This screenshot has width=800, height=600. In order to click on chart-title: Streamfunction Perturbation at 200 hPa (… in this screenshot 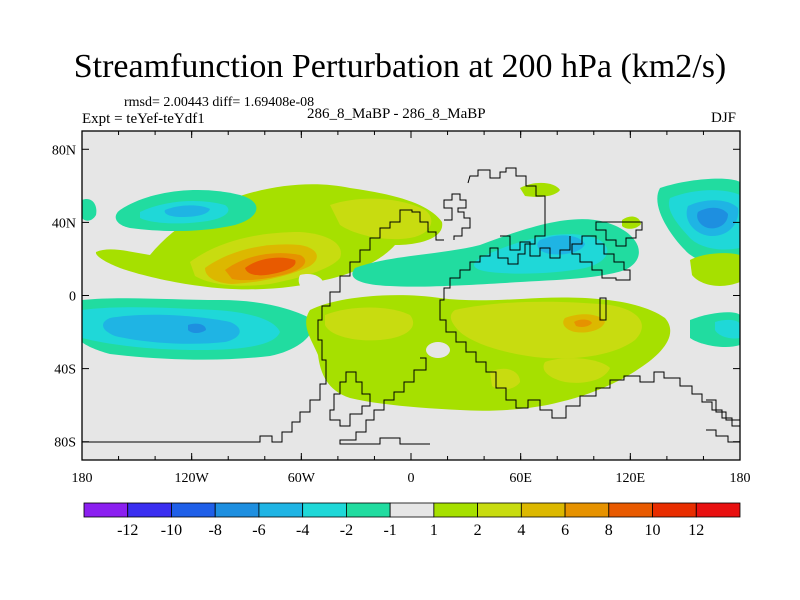, I will do `click(400, 66)`.